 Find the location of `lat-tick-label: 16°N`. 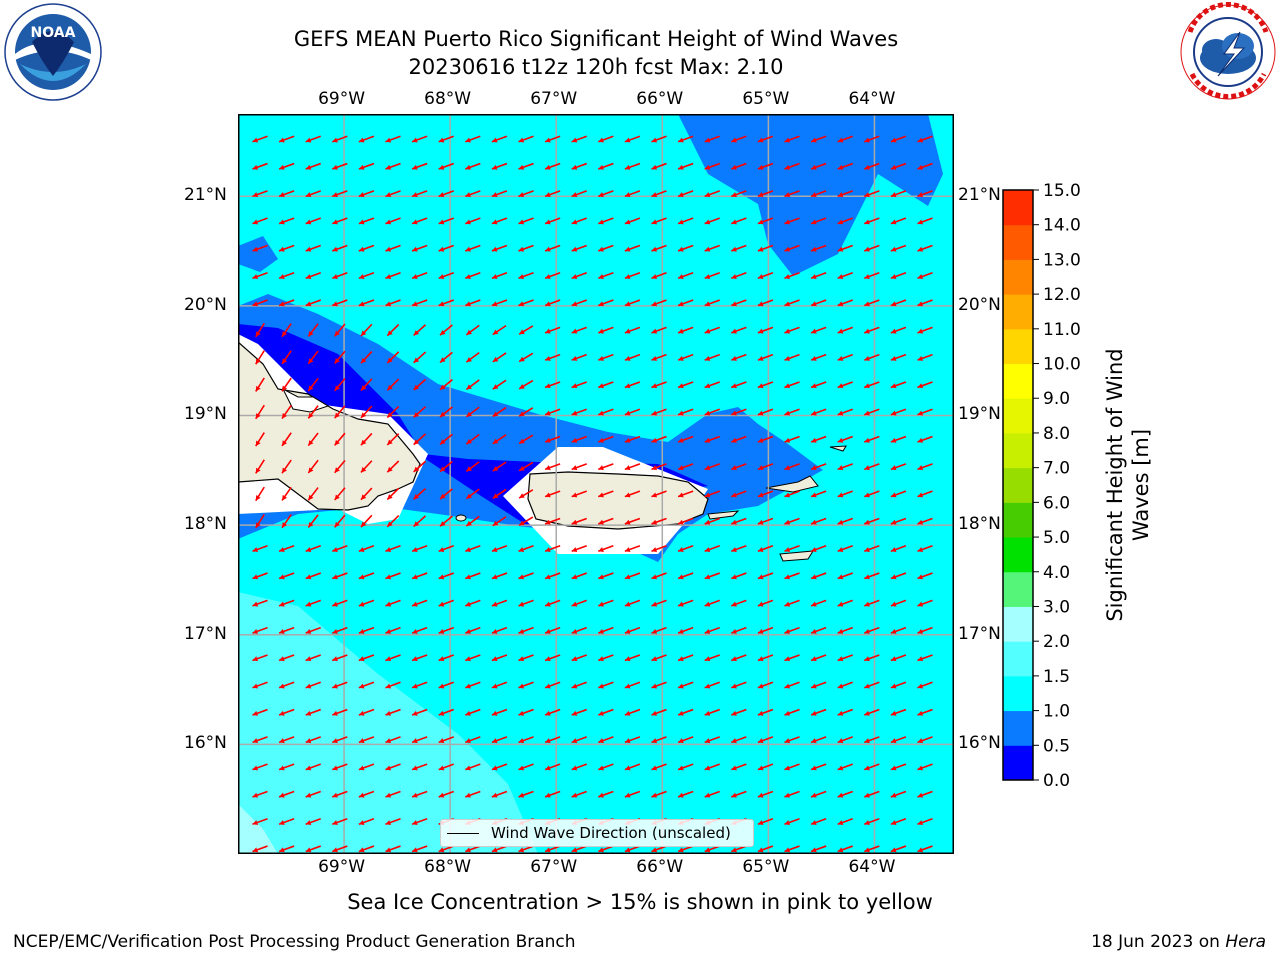

lat-tick-label: 16°N is located at coordinates (979, 743).